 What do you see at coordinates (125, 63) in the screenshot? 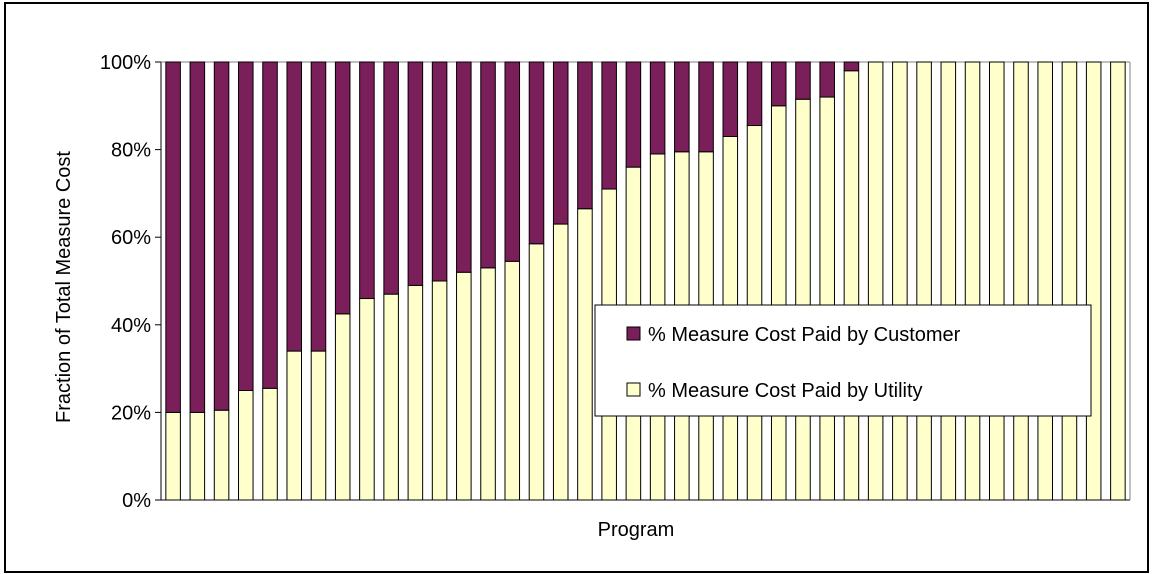
I see `y-tick-label: 100%` at bounding box center [125, 63].